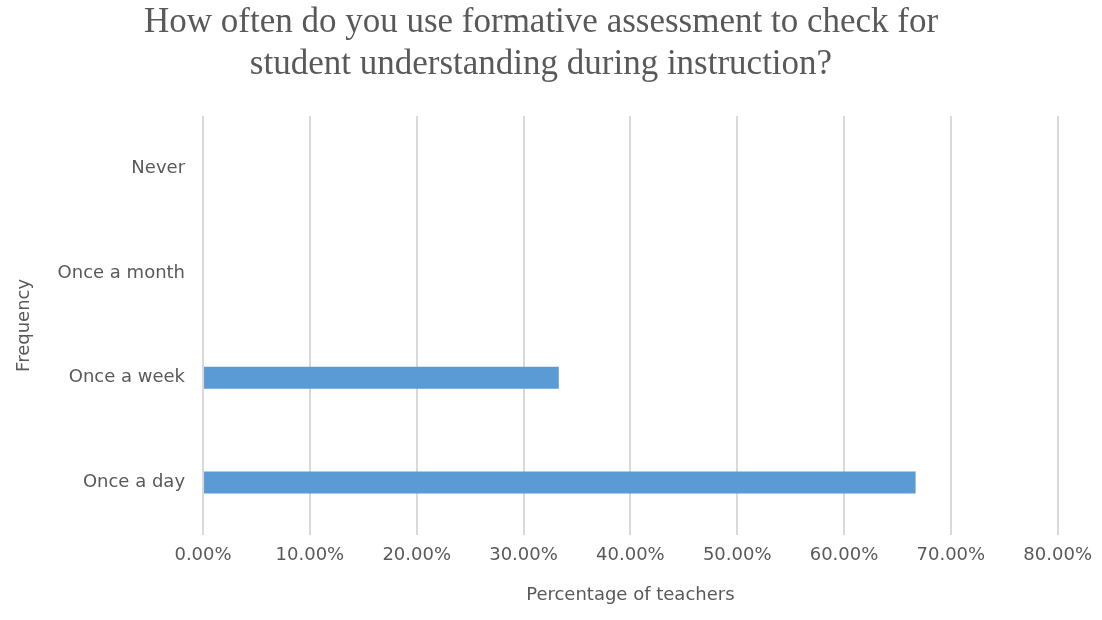 This screenshot has height=620, width=1102. I want to click on x-tick-label: 30.00%, so click(523, 554).